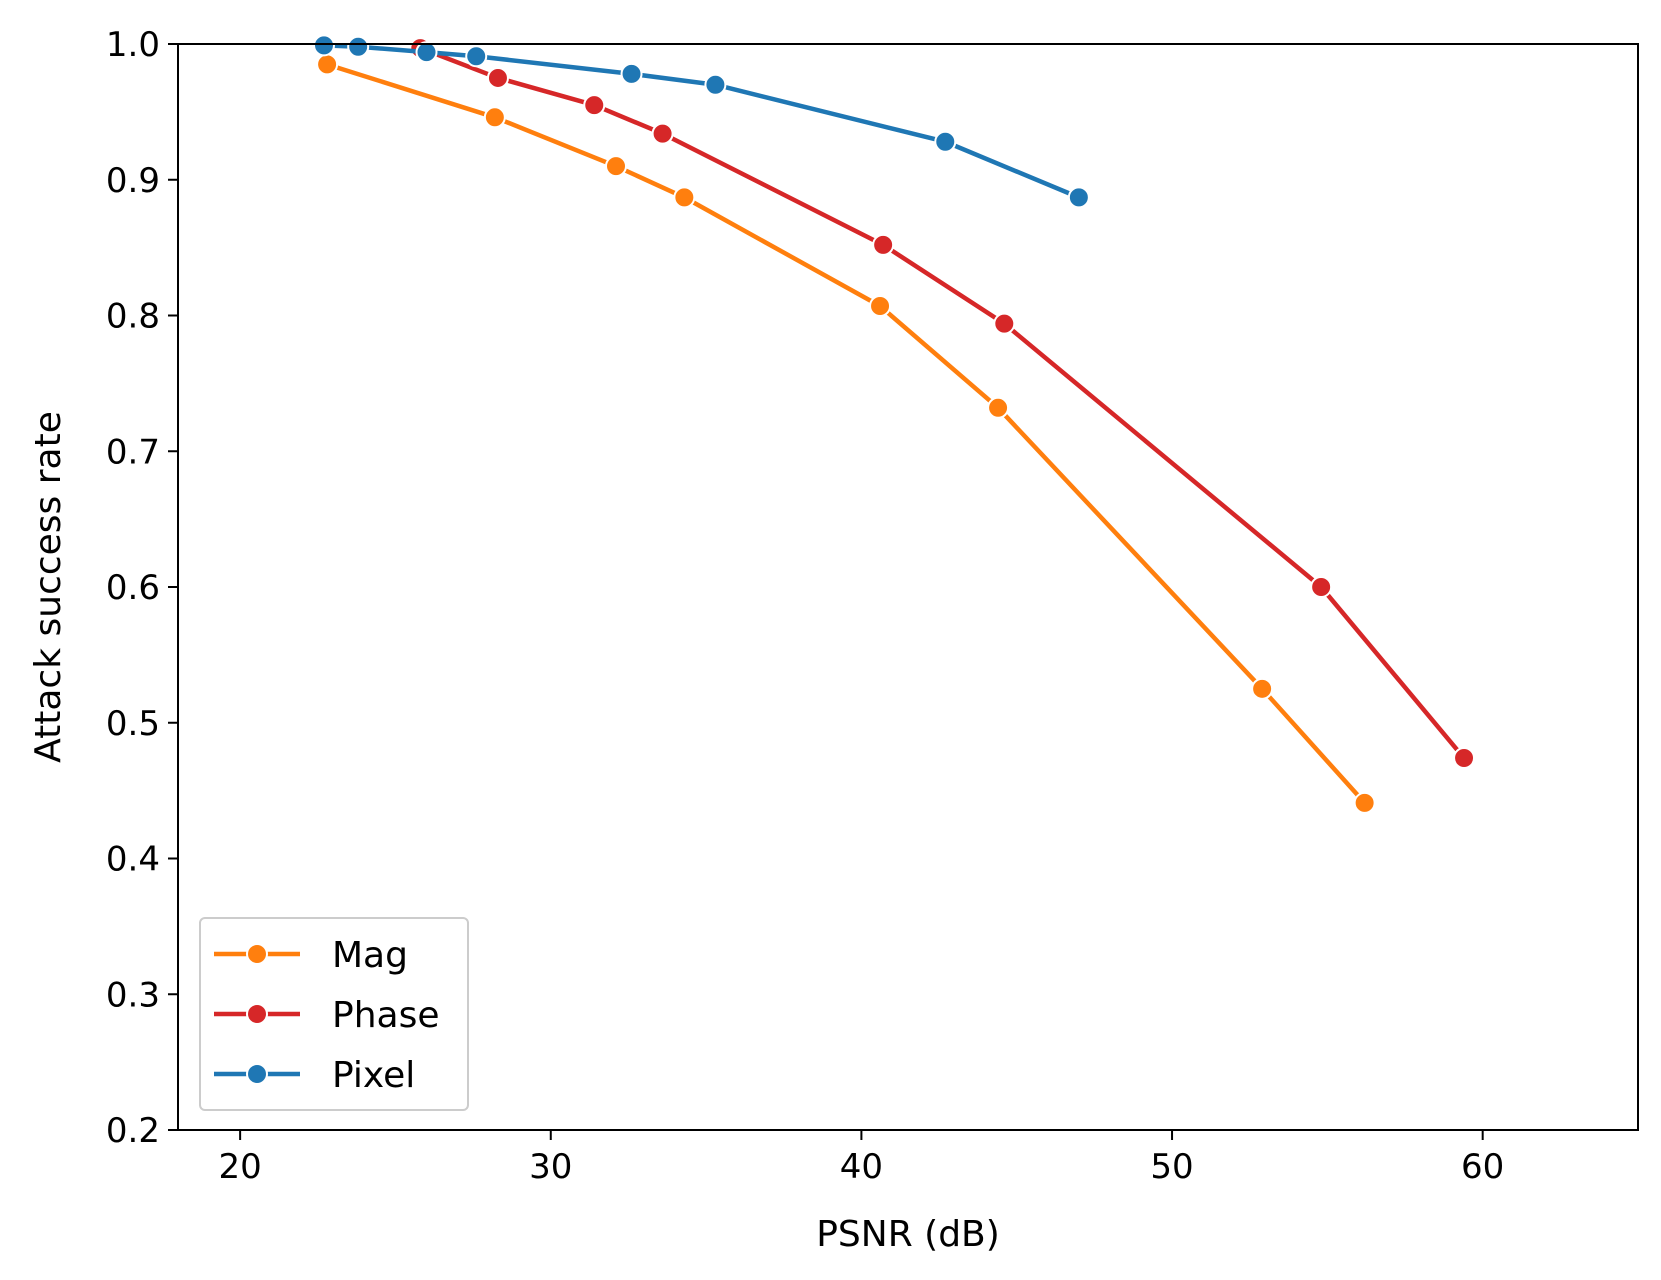  Describe the element at coordinates (373, 1075) in the screenshot. I see `legend-label-pixel: Pixel` at that location.